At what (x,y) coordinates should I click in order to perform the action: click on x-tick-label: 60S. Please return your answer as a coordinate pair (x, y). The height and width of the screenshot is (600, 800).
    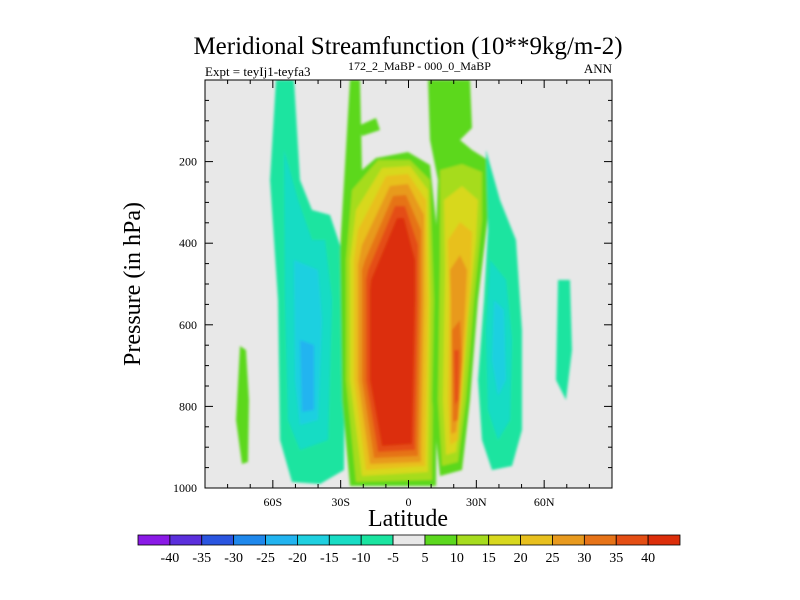
    Looking at the image, I should click on (272, 502).